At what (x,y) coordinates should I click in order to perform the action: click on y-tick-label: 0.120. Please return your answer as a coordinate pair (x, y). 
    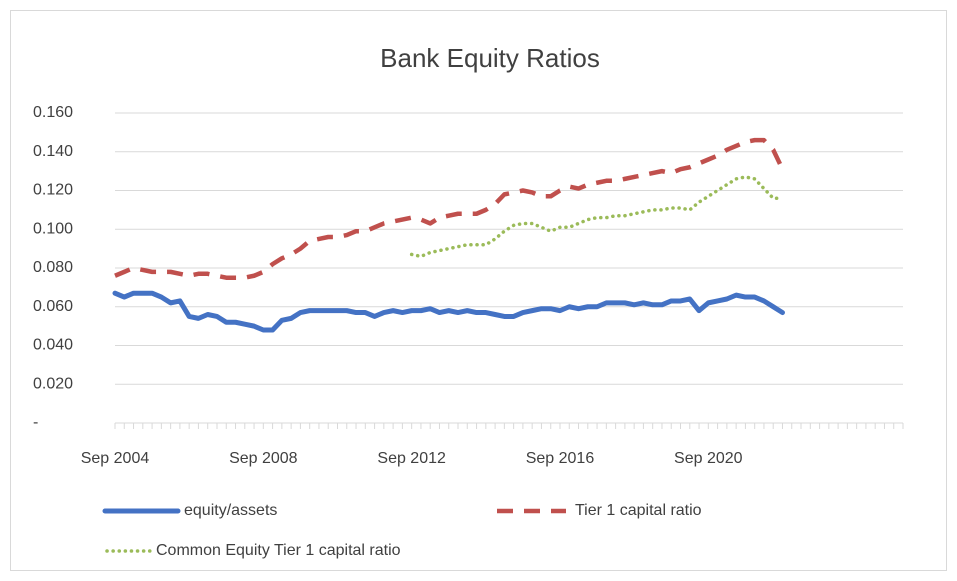
    Looking at the image, I should click on (53, 190).